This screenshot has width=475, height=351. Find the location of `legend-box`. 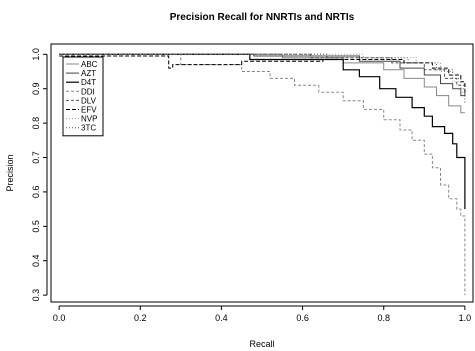

legend-box is located at coordinates (83, 96).